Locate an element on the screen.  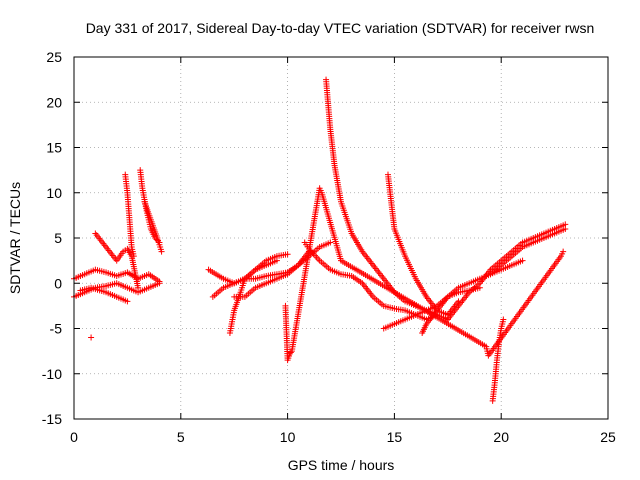
y-tick-label: 0 is located at coordinates (58, 283).